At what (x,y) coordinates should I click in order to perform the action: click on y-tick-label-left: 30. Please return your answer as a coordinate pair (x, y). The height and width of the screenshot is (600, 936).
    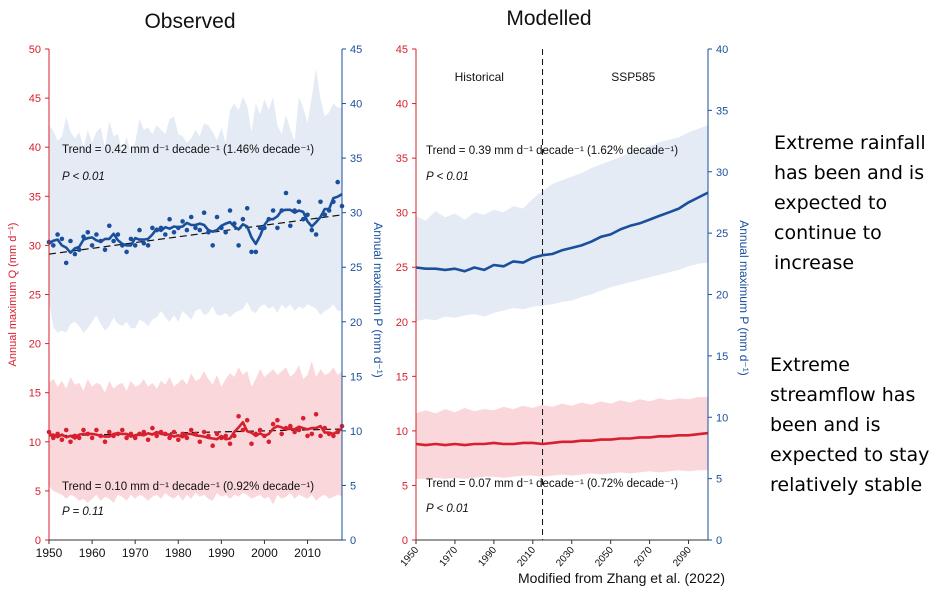
    Looking at the image, I should click on (402, 214).